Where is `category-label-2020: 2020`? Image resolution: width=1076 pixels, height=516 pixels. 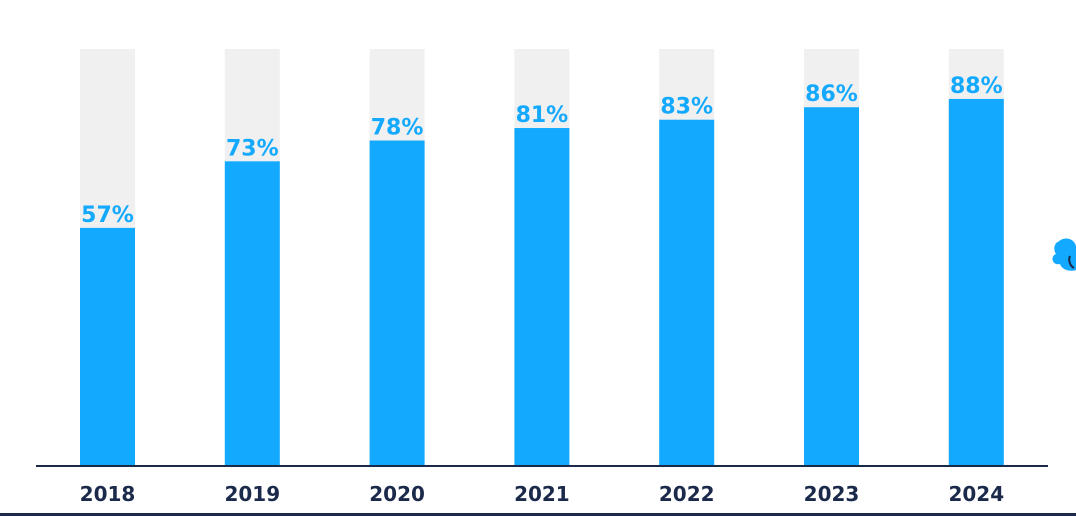 category-label-2020: 2020 is located at coordinates (397, 494).